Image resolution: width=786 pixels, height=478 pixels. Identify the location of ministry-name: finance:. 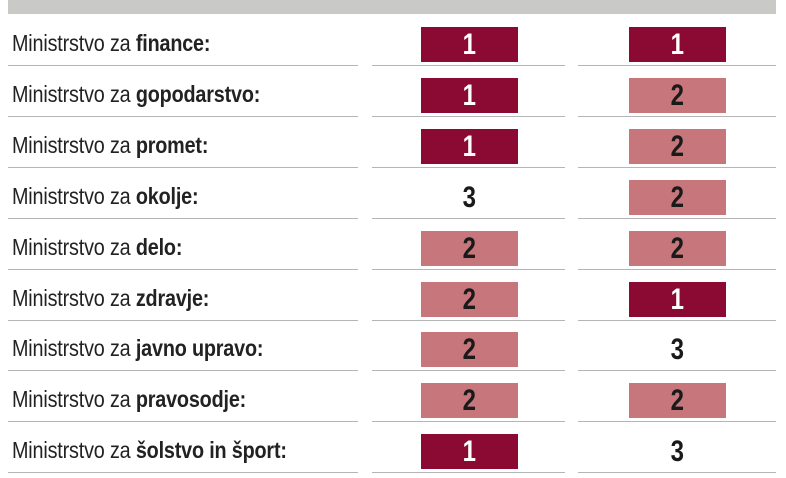
(173, 43).